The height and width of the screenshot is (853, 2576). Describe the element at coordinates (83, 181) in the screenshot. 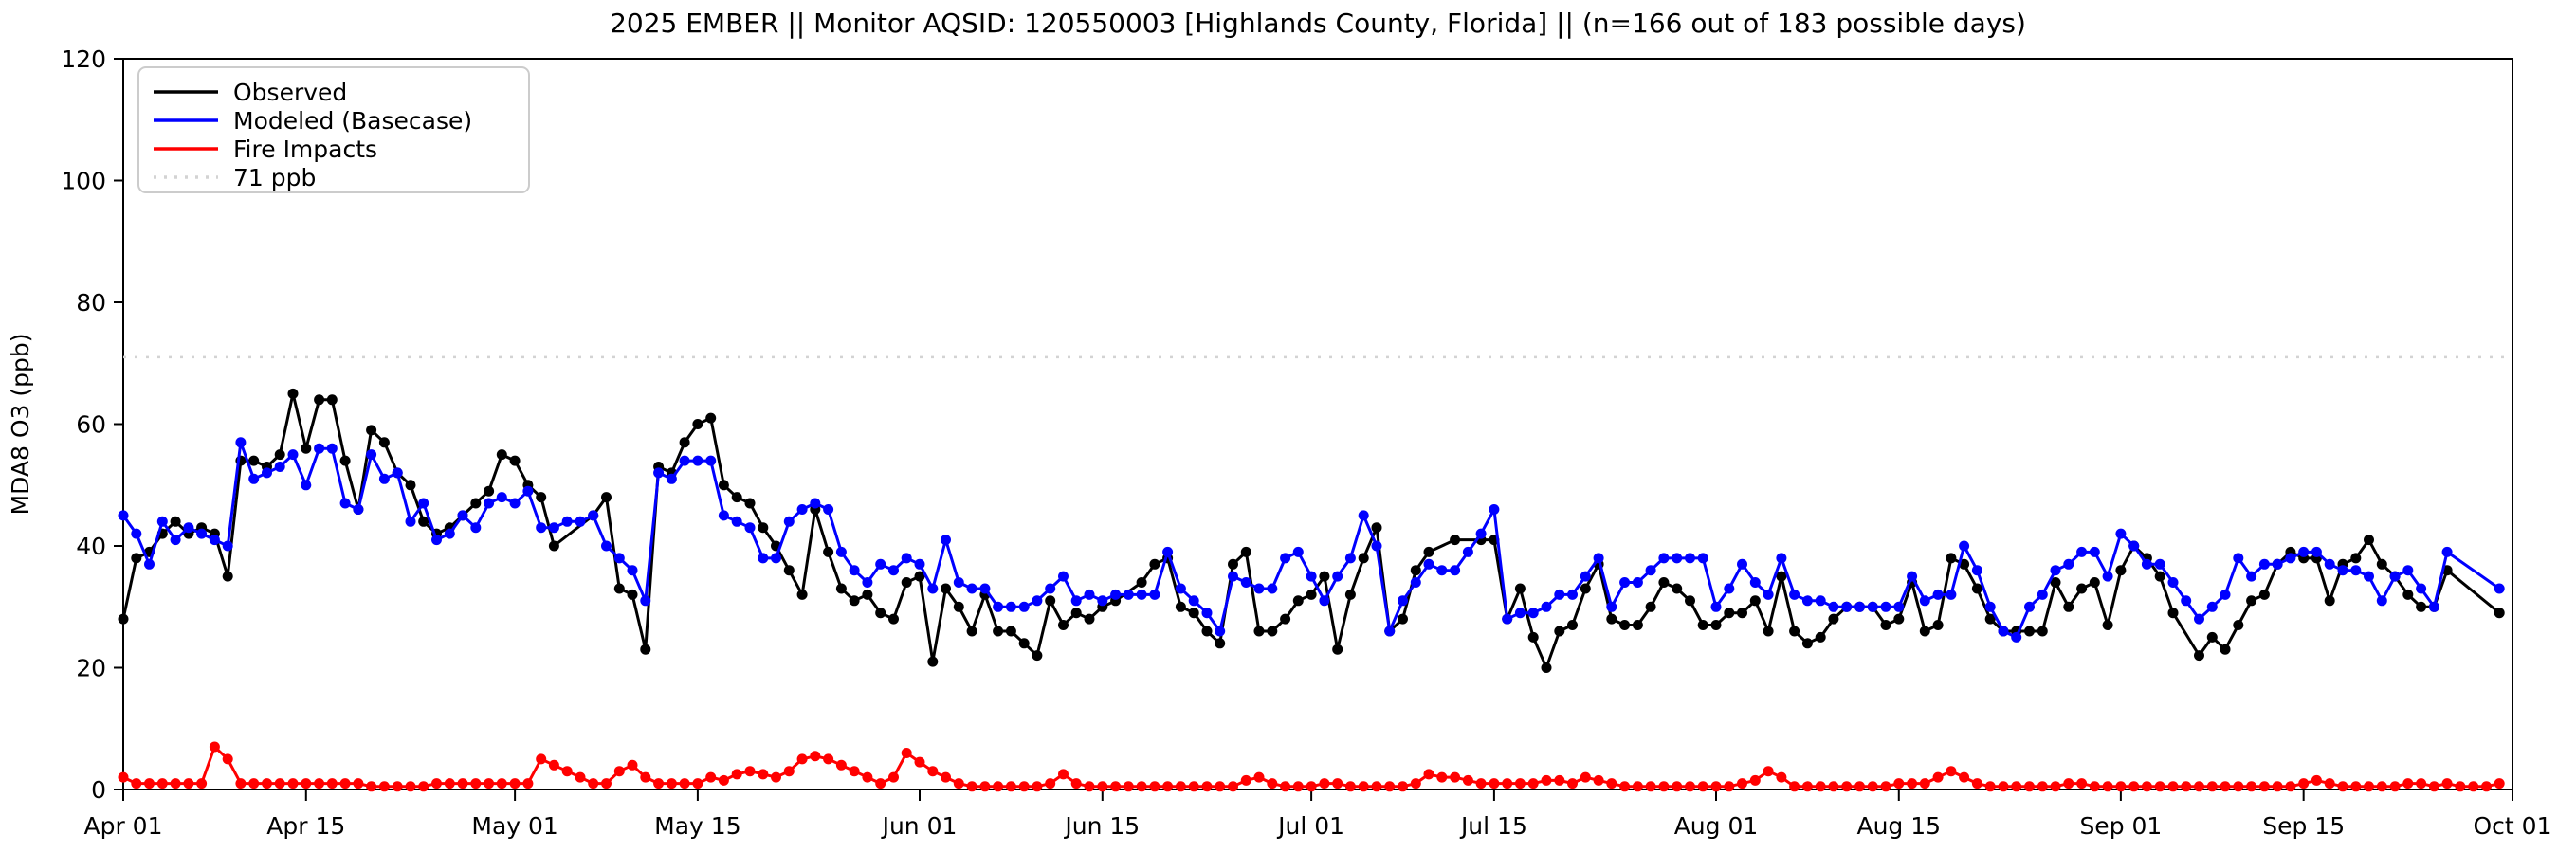

I see `y-tick-label: 100` at that location.